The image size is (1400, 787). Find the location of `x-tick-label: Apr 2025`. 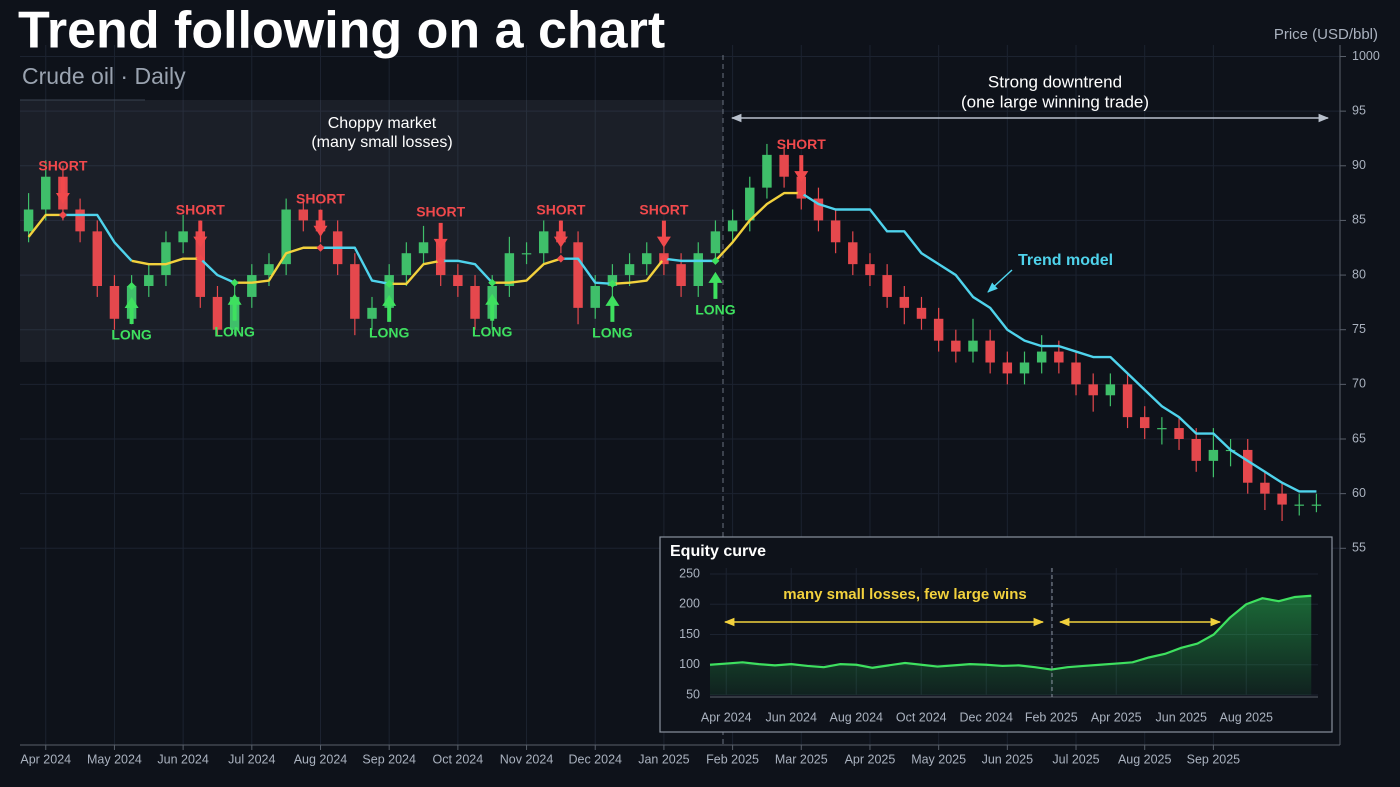

x-tick-label: Apr 2025 is located at coordinates (1116, 717).